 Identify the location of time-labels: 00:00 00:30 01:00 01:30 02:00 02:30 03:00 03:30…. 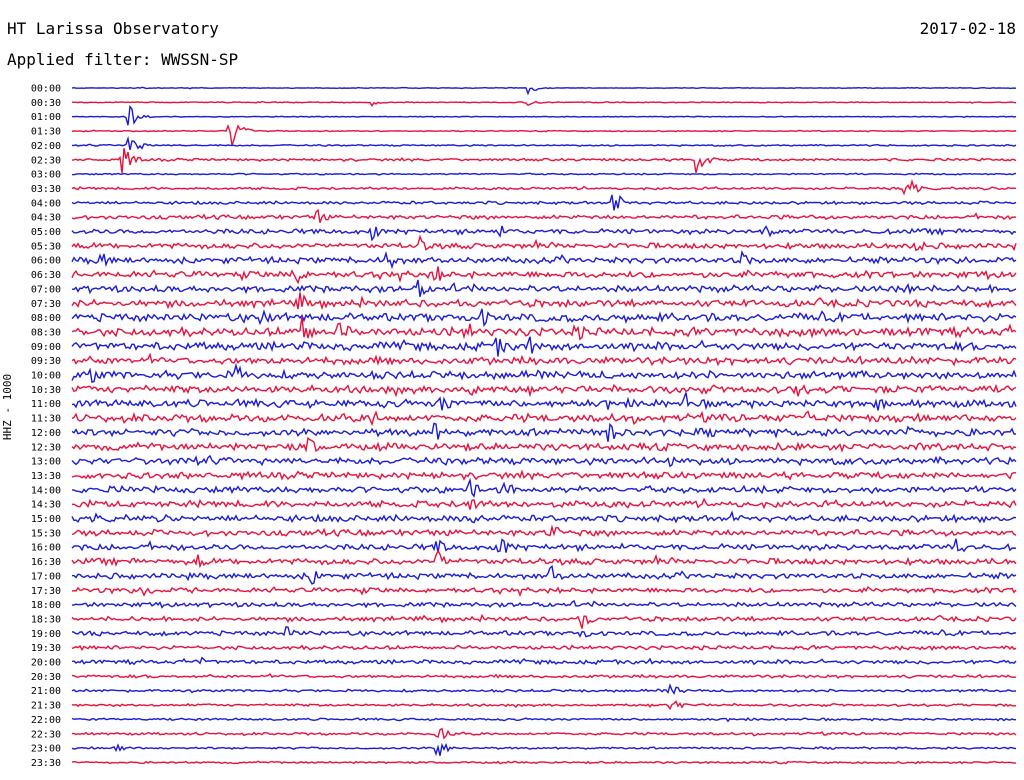
(46, 426).